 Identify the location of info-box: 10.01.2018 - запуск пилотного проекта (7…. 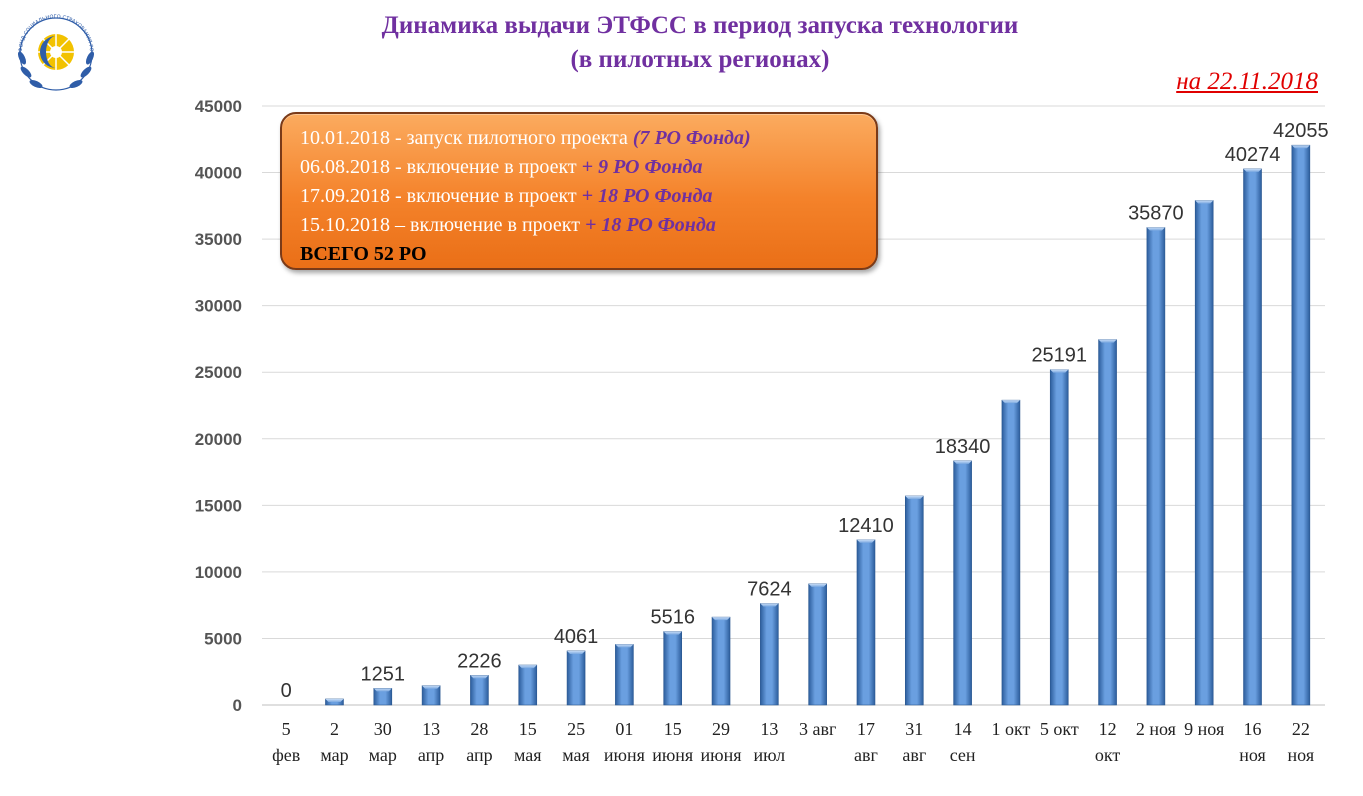
(579, 191).